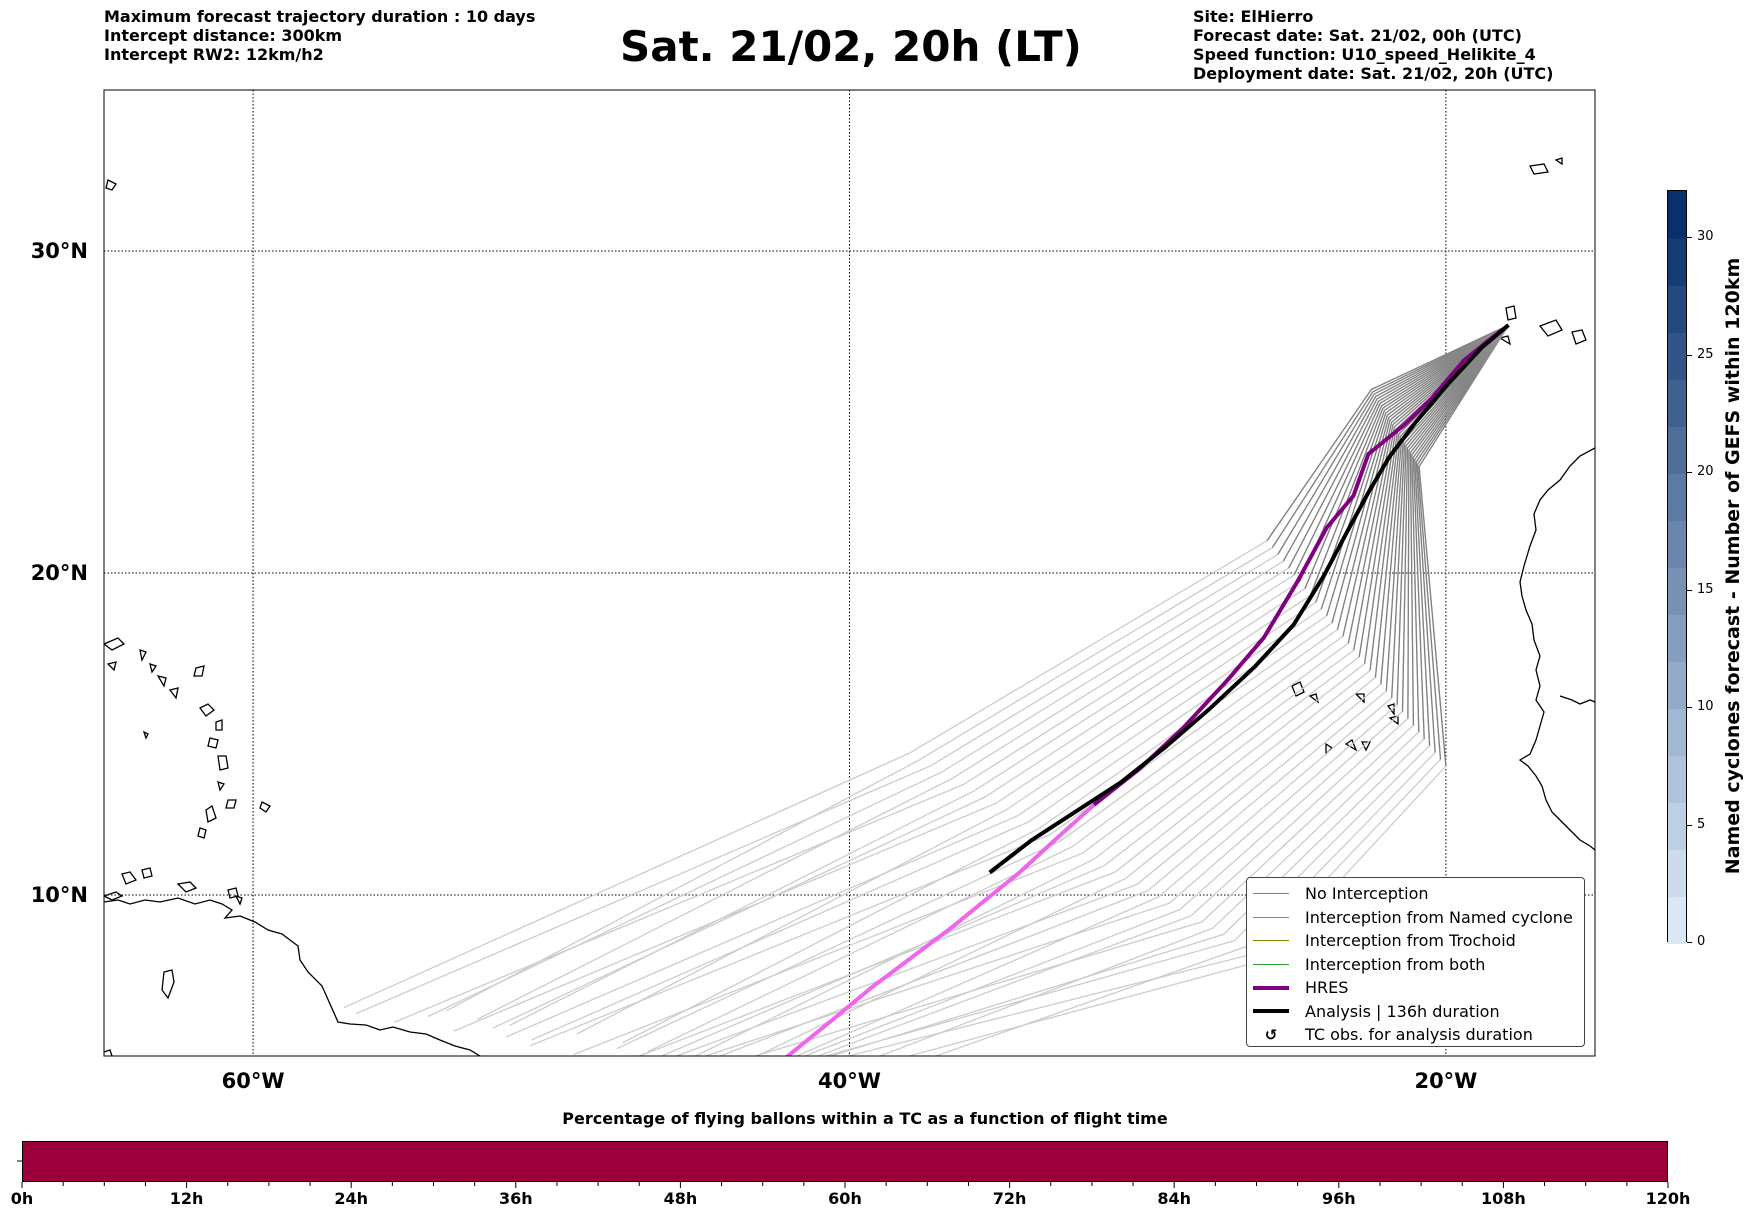  I want to click on bottom-tick-label: 36h, so click(515, 1198).